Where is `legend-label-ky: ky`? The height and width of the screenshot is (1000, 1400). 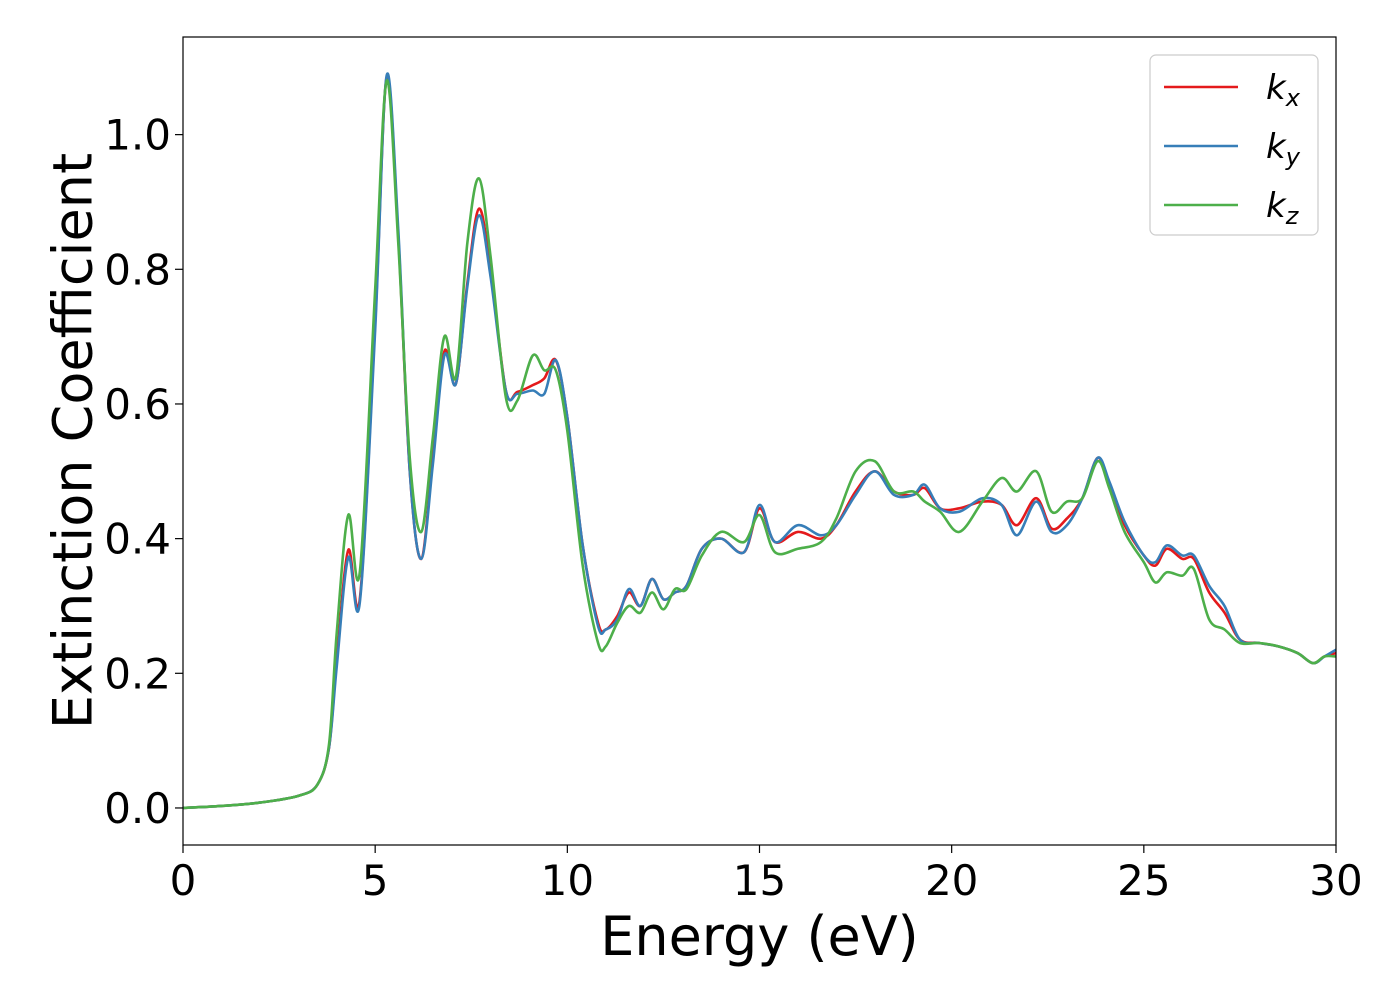
legend-label-ky: ky is located at coordinates (1283, 149).